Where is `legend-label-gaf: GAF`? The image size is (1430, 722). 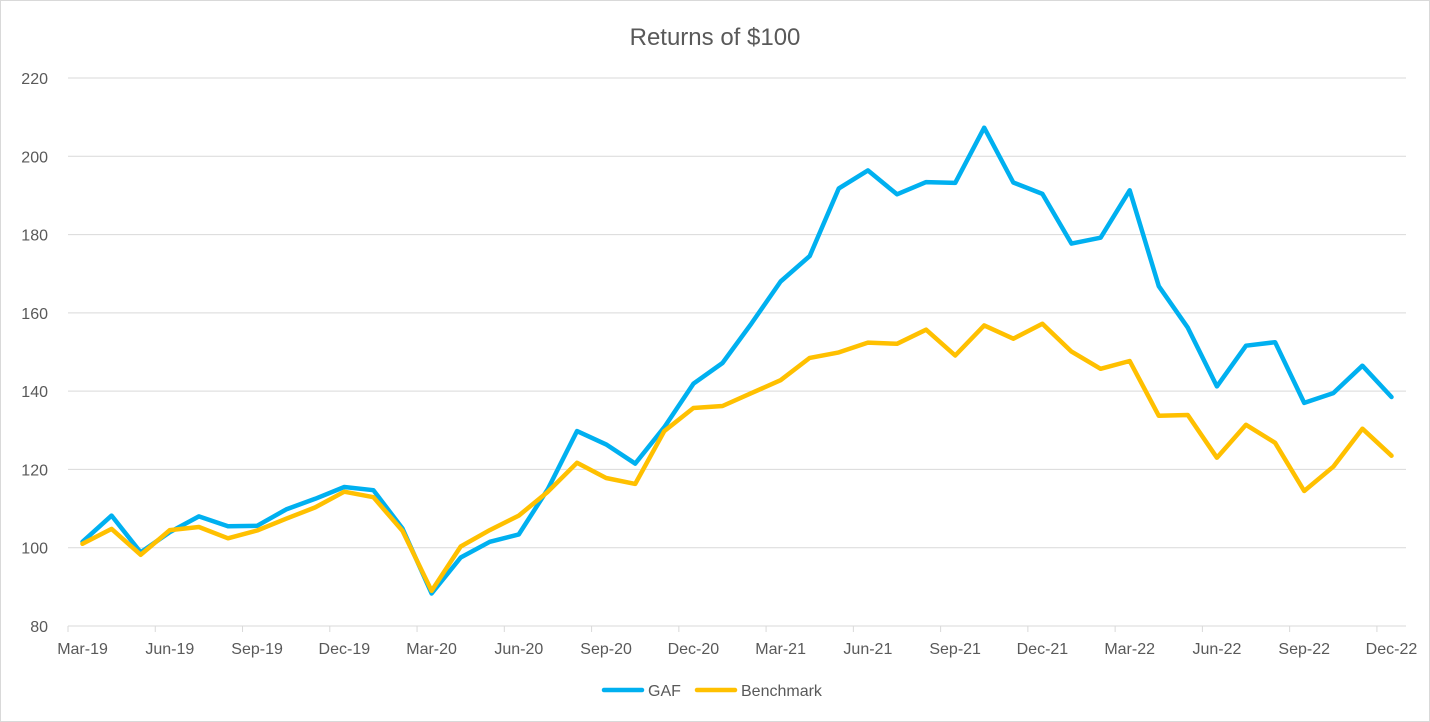
legend-label-gaf: GAF is located at coordinates (664, 691).